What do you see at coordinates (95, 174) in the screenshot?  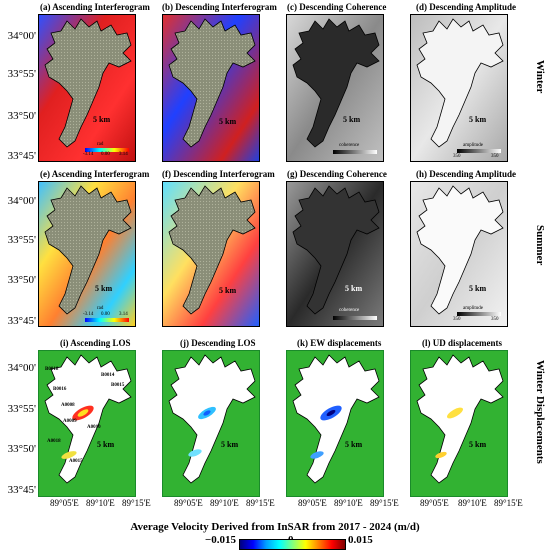 I see `panel-title-e: (e) Ascending Interferogram` at bounding box center [95, 174].